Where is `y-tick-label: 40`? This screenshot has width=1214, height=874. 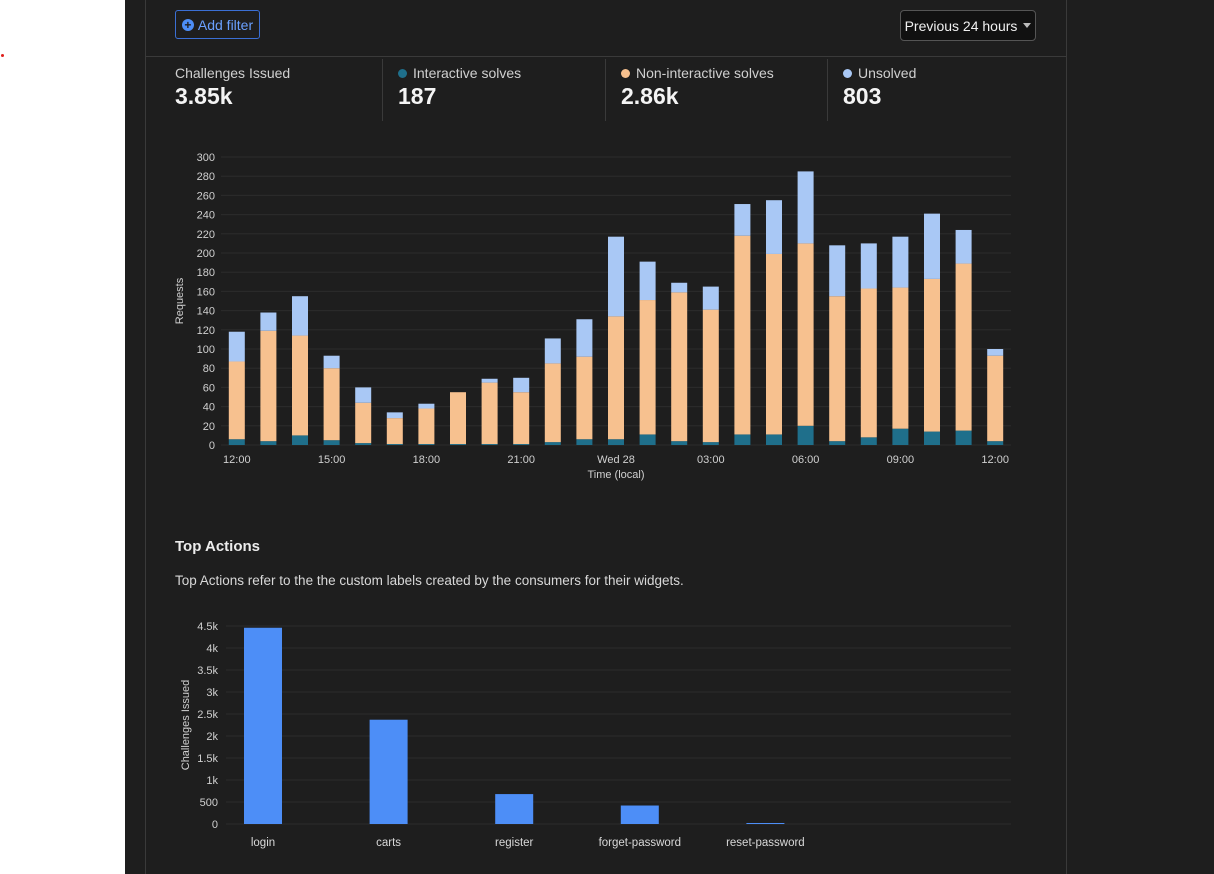
y-tick-label: 40 is located at coordinates (209, 408).